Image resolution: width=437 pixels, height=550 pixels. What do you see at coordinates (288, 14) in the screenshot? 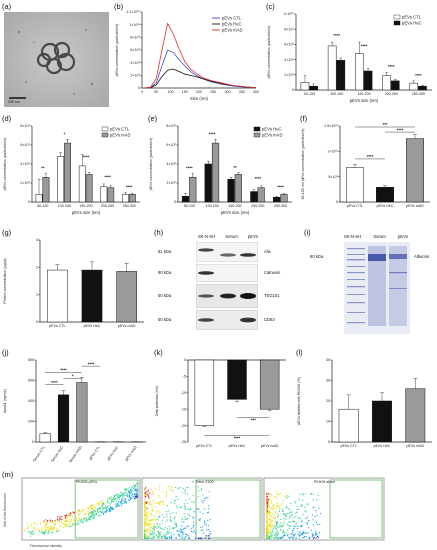
I see `y-tick-label: 1×10¹⁰` at bounding box center [288, 14].